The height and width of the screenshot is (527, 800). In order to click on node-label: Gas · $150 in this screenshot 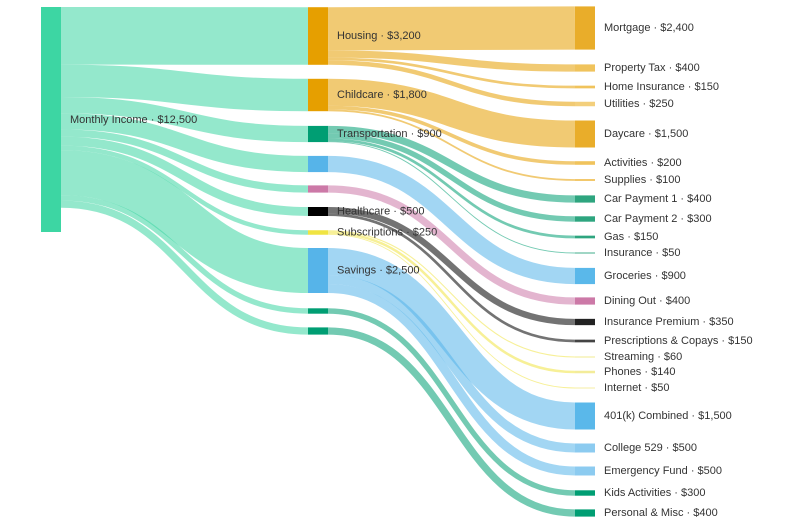, I will do `click(631, 237)`.